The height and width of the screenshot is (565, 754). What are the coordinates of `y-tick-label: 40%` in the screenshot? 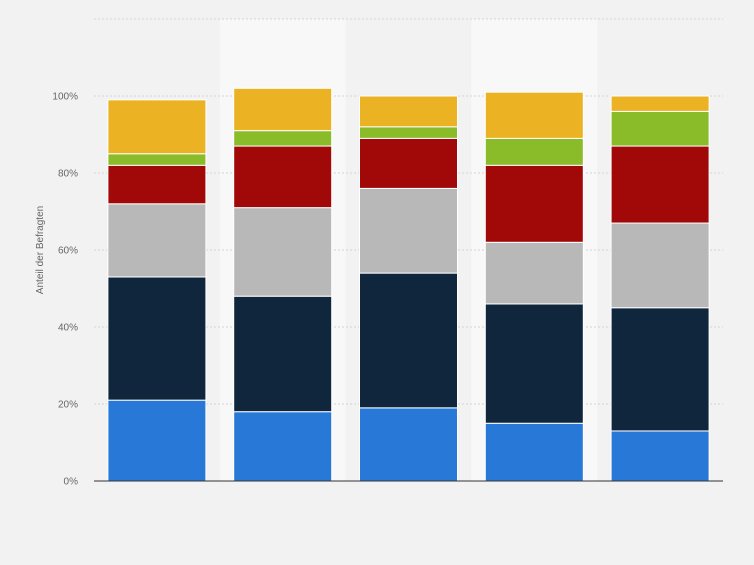 It's located at (68, 328).